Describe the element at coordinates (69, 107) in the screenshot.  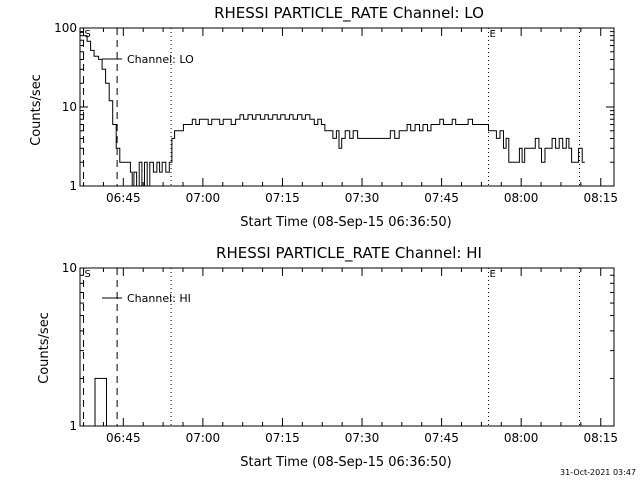
I see `lo-y-tick-label: 10` at that location.